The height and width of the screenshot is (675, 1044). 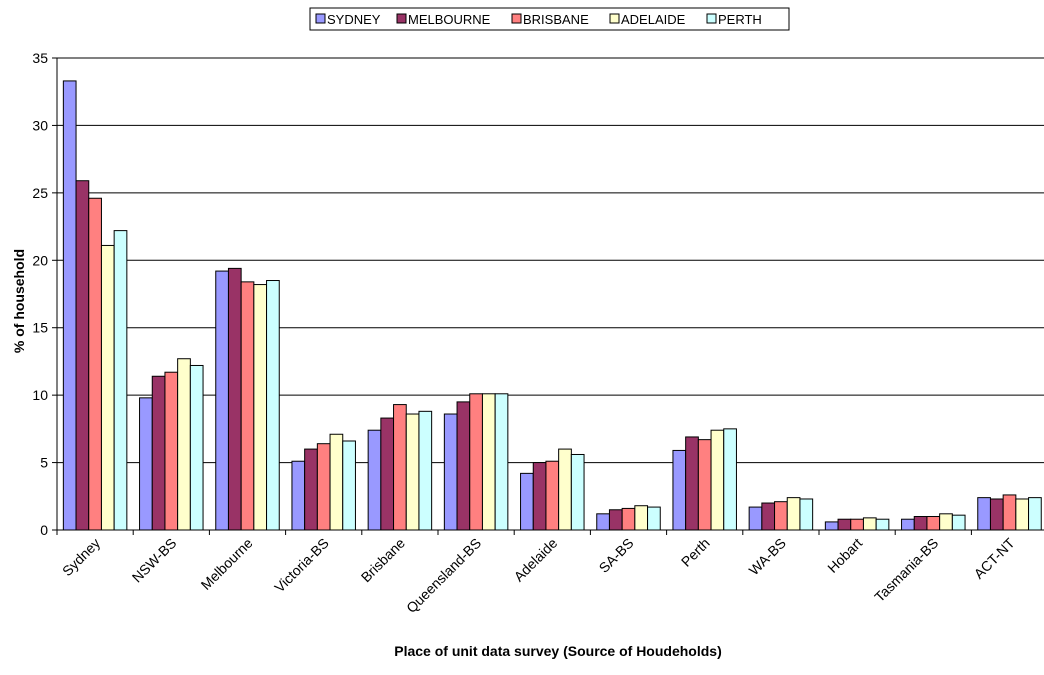 What do you see at coordinates (654, 518) in the screenshot?
I see `bar-perth-sa-bs` at bounding box center [654, 518].